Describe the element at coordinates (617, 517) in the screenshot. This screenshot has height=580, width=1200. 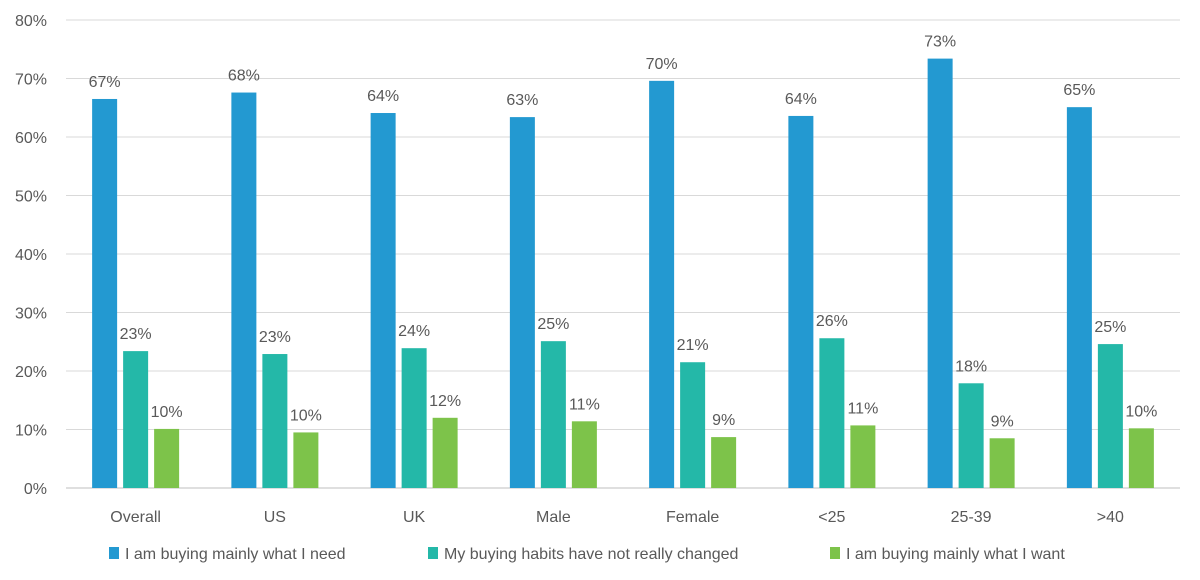
I see `x-axis: Overall US UK Male Female <25 25-39 >40` at that location.